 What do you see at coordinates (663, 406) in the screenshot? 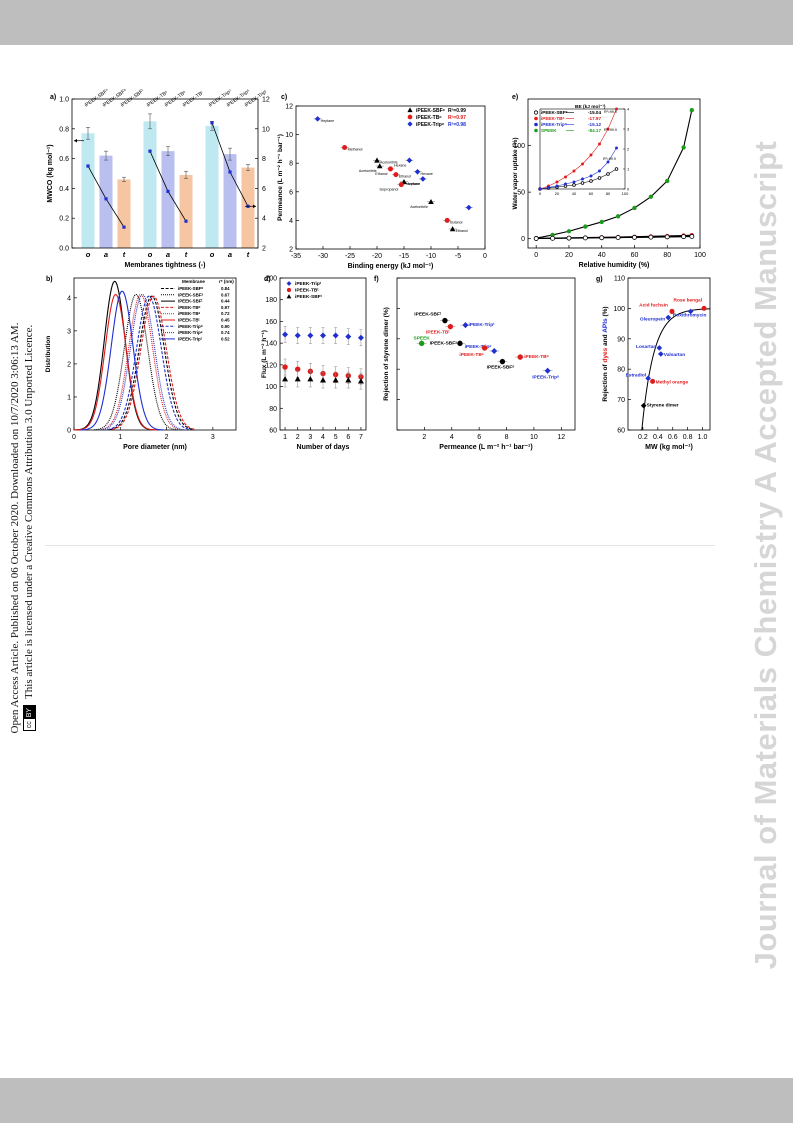
I see `point-label: Styrene dimer` at bounding box center [663, 406].